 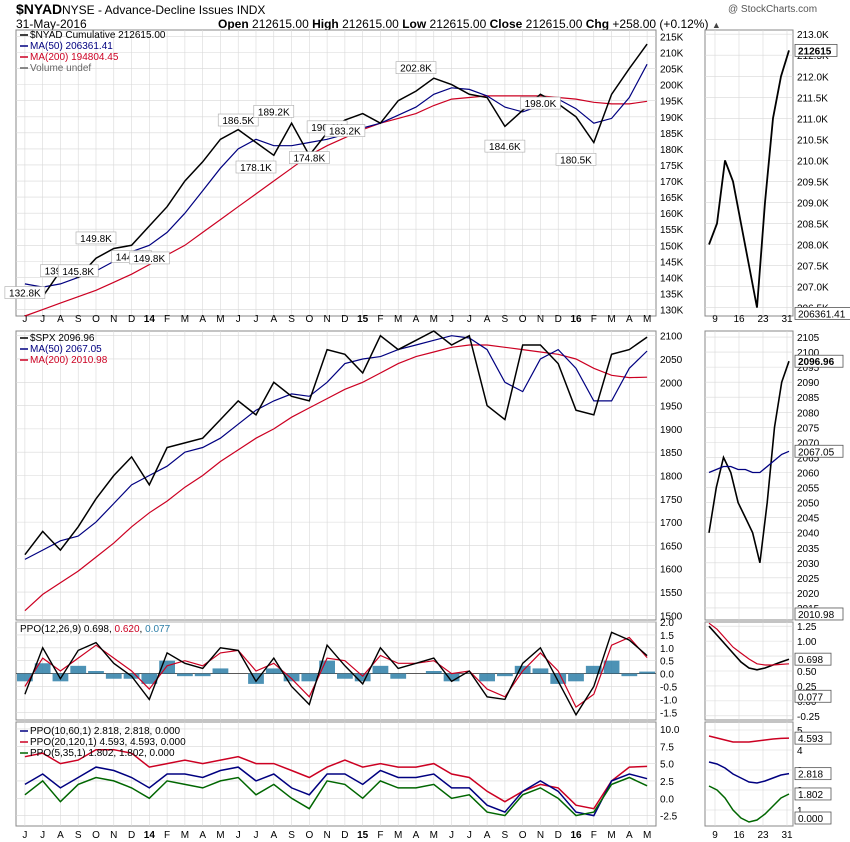 I want to click on y-tick-label: 1750, so click(x=671, y=500).